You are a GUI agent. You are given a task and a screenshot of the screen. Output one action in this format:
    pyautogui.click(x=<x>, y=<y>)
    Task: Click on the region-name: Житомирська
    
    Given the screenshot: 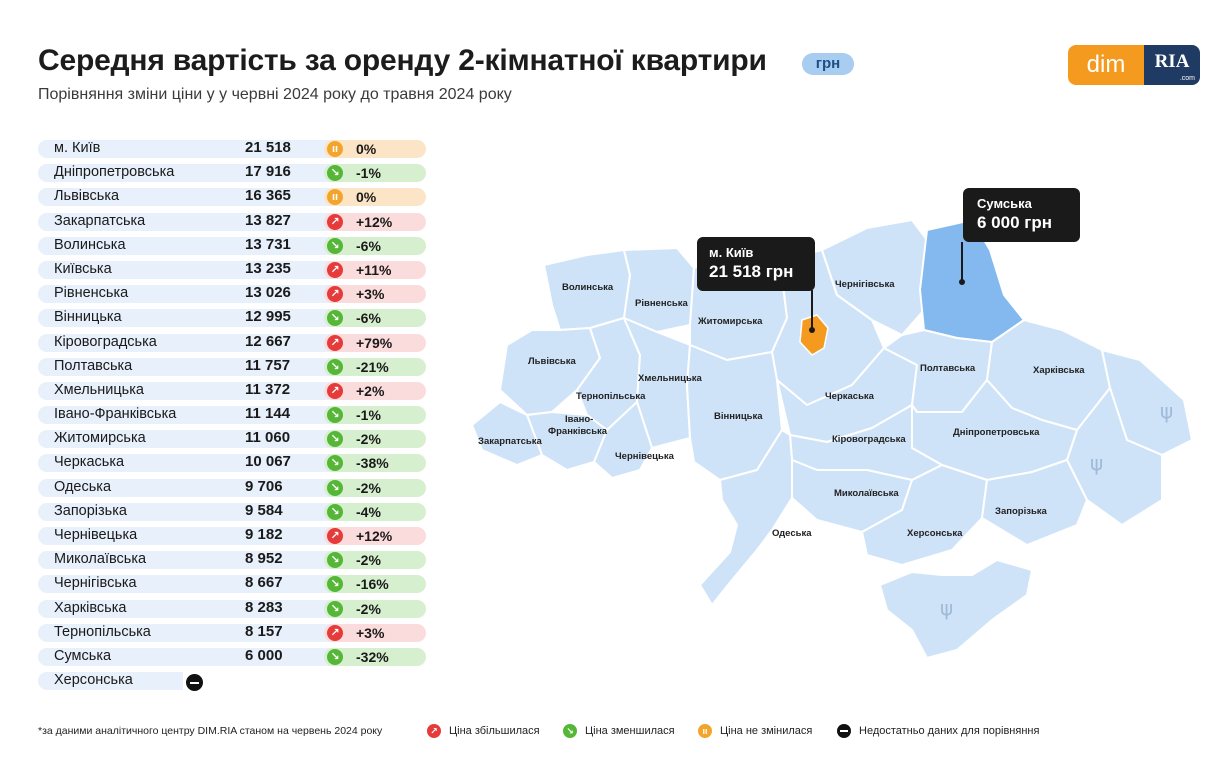 What is the action you would take?
    pyautogui.click(x=100, y=438)
    